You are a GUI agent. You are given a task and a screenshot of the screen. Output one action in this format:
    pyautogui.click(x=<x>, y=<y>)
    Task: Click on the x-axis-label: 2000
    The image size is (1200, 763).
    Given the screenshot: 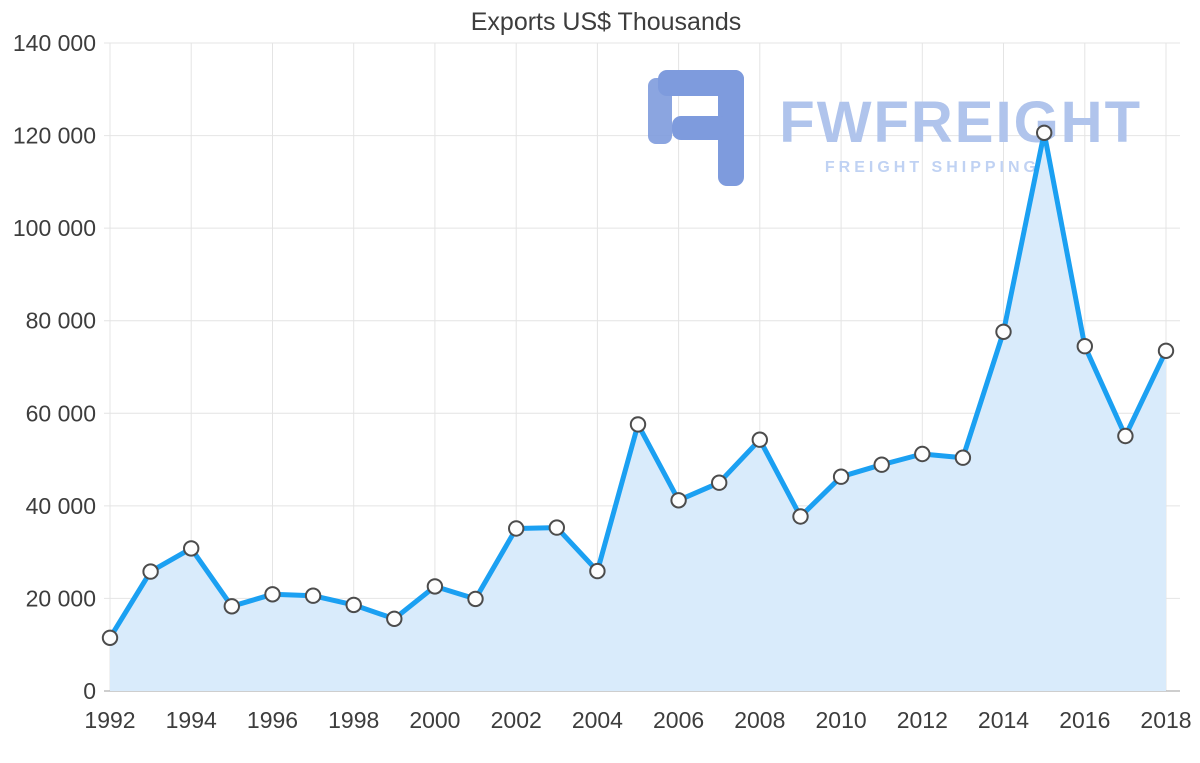 What is the action you would take?
    pyautogui.click(x=434, y=720)
    